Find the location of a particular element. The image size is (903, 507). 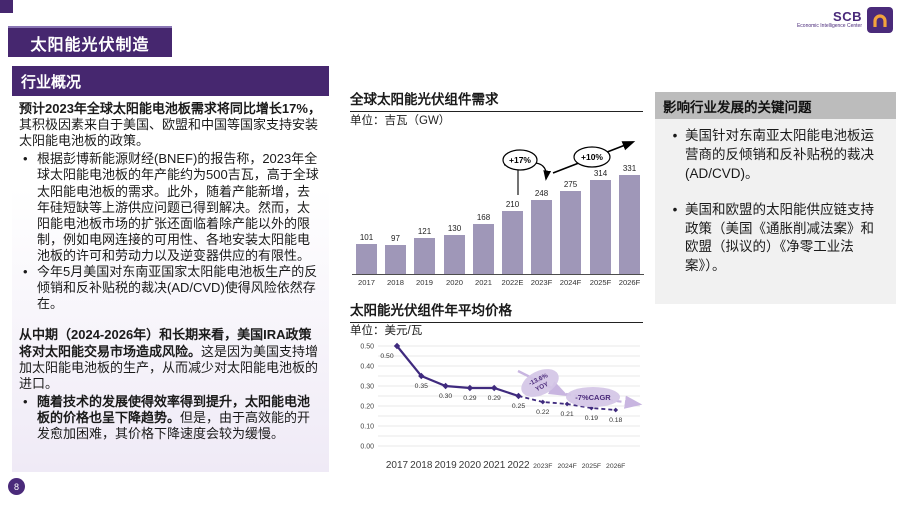

data-point-2022 is located at coordinates (518, 396).